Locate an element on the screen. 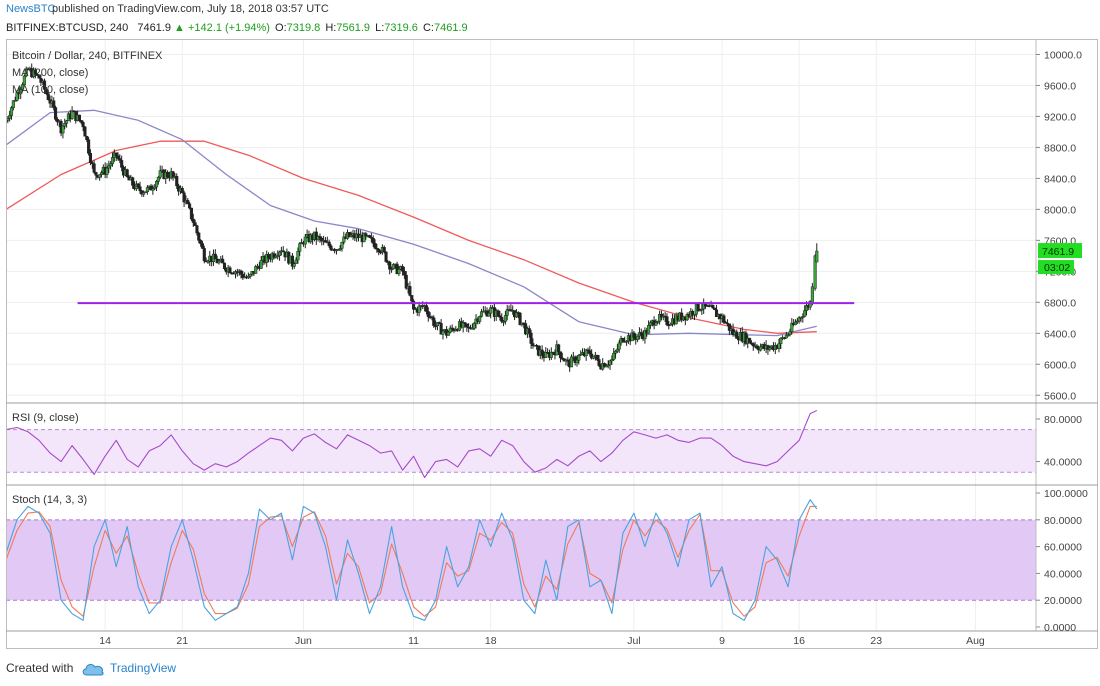  stoch-band is located at coordinates (521, 560).